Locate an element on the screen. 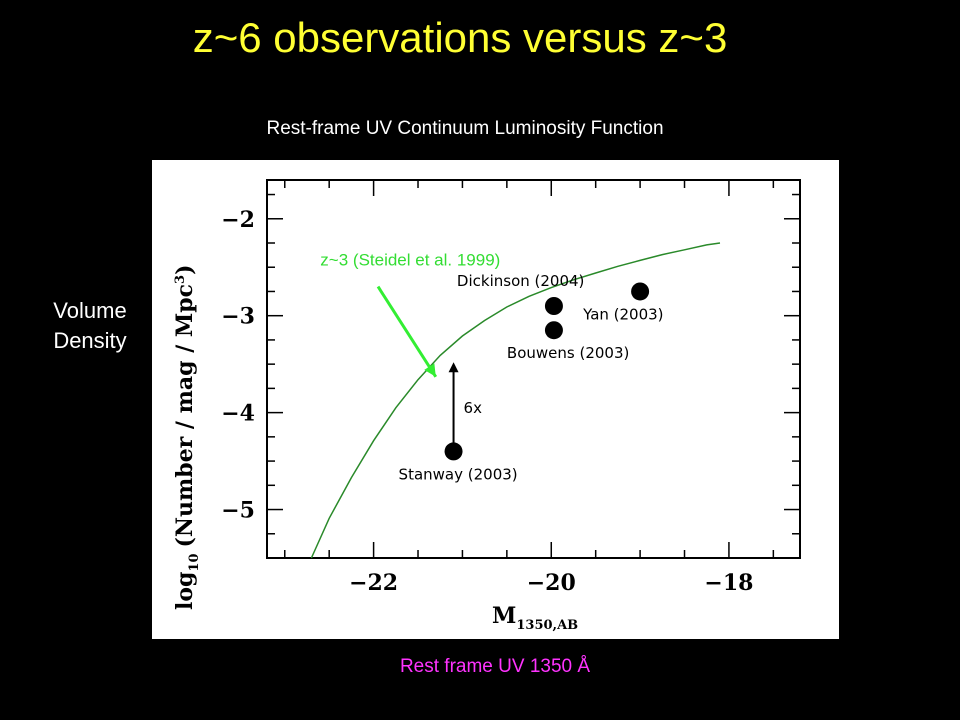 This screenshot has height=720, width=960. y-axis-label-sub: 10 is located at coordinates (194, 562).